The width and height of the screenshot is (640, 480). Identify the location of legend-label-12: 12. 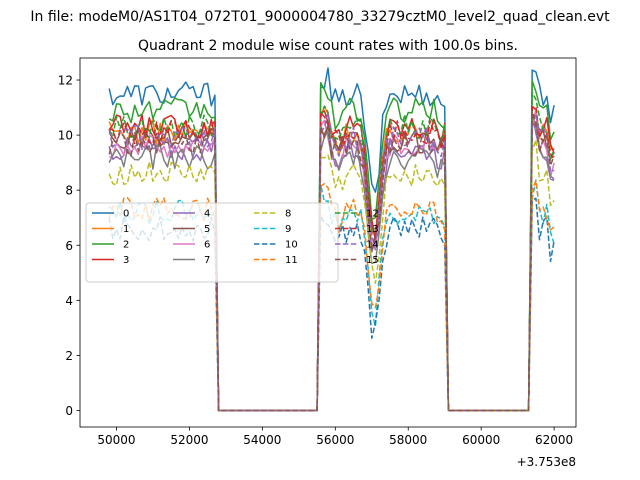
(372, 214).